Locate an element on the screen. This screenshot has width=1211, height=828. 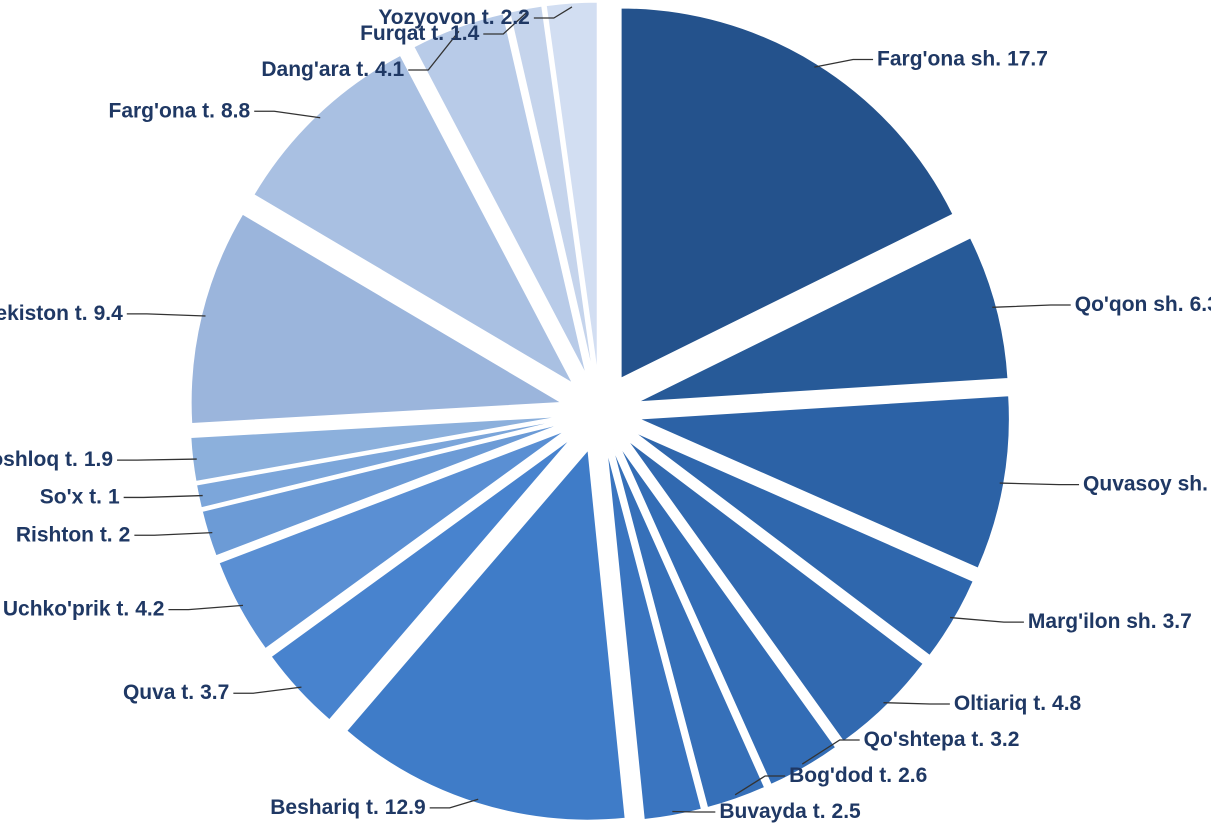
label-value: 12.9 is located at coordinates (405, 806).